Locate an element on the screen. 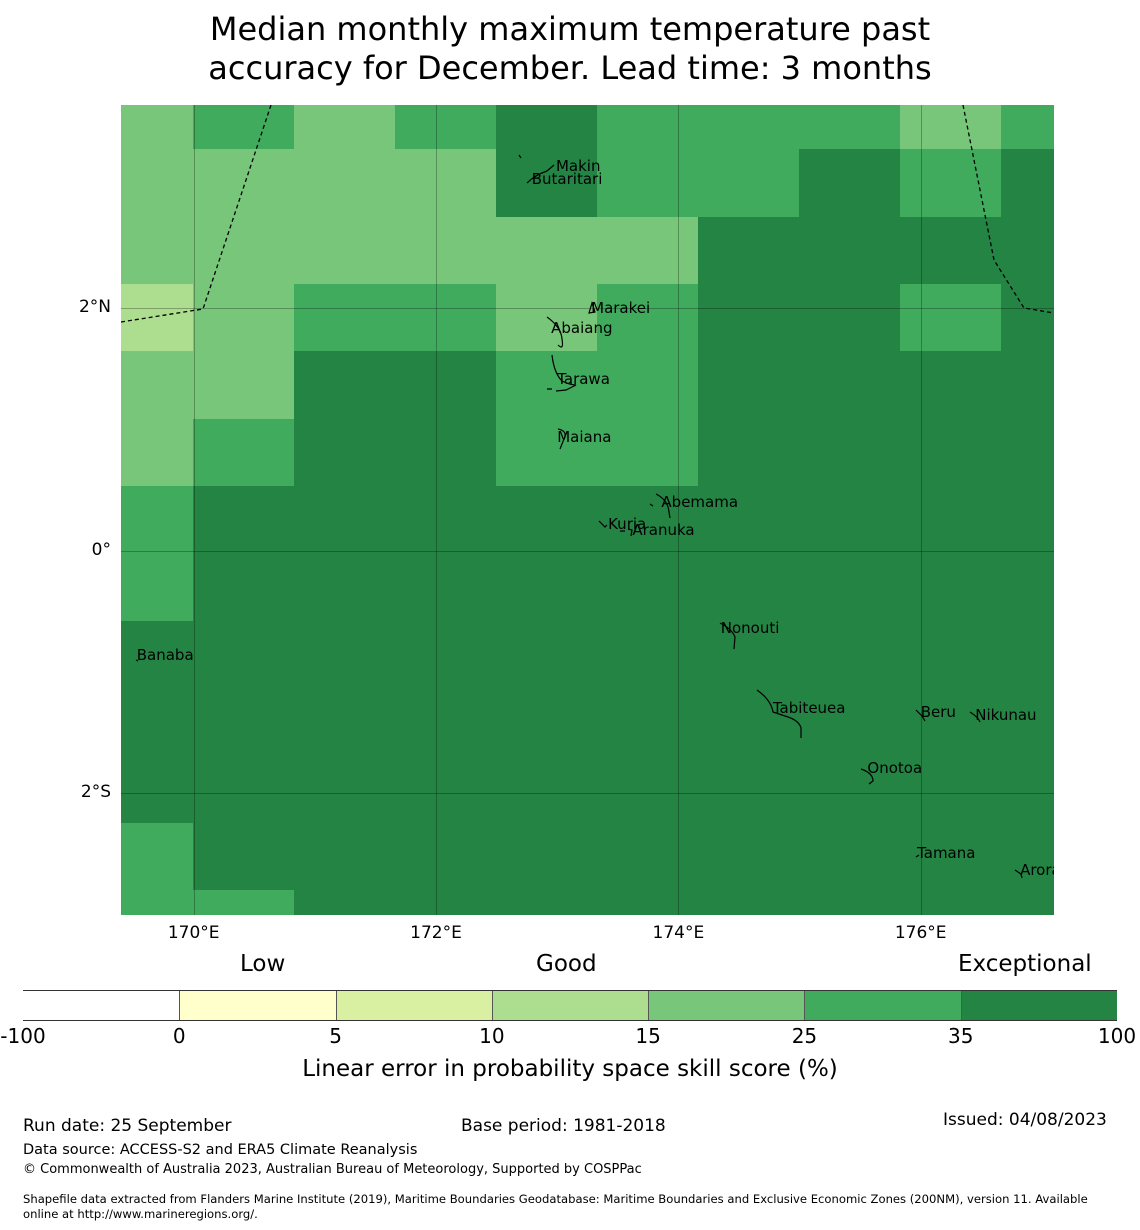 The height and width of the screenshot is (1230, 1140). island-label-nonouti: Nonouti is located at coordinates (750, 628).